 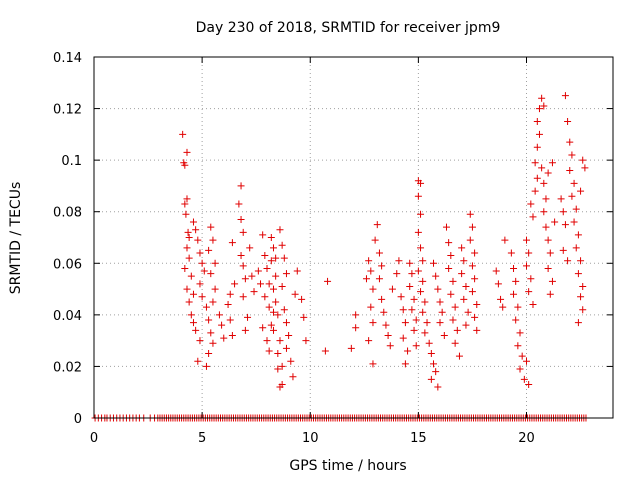 I want to click on x-tick-label: 15, so click(x=418, y=438).